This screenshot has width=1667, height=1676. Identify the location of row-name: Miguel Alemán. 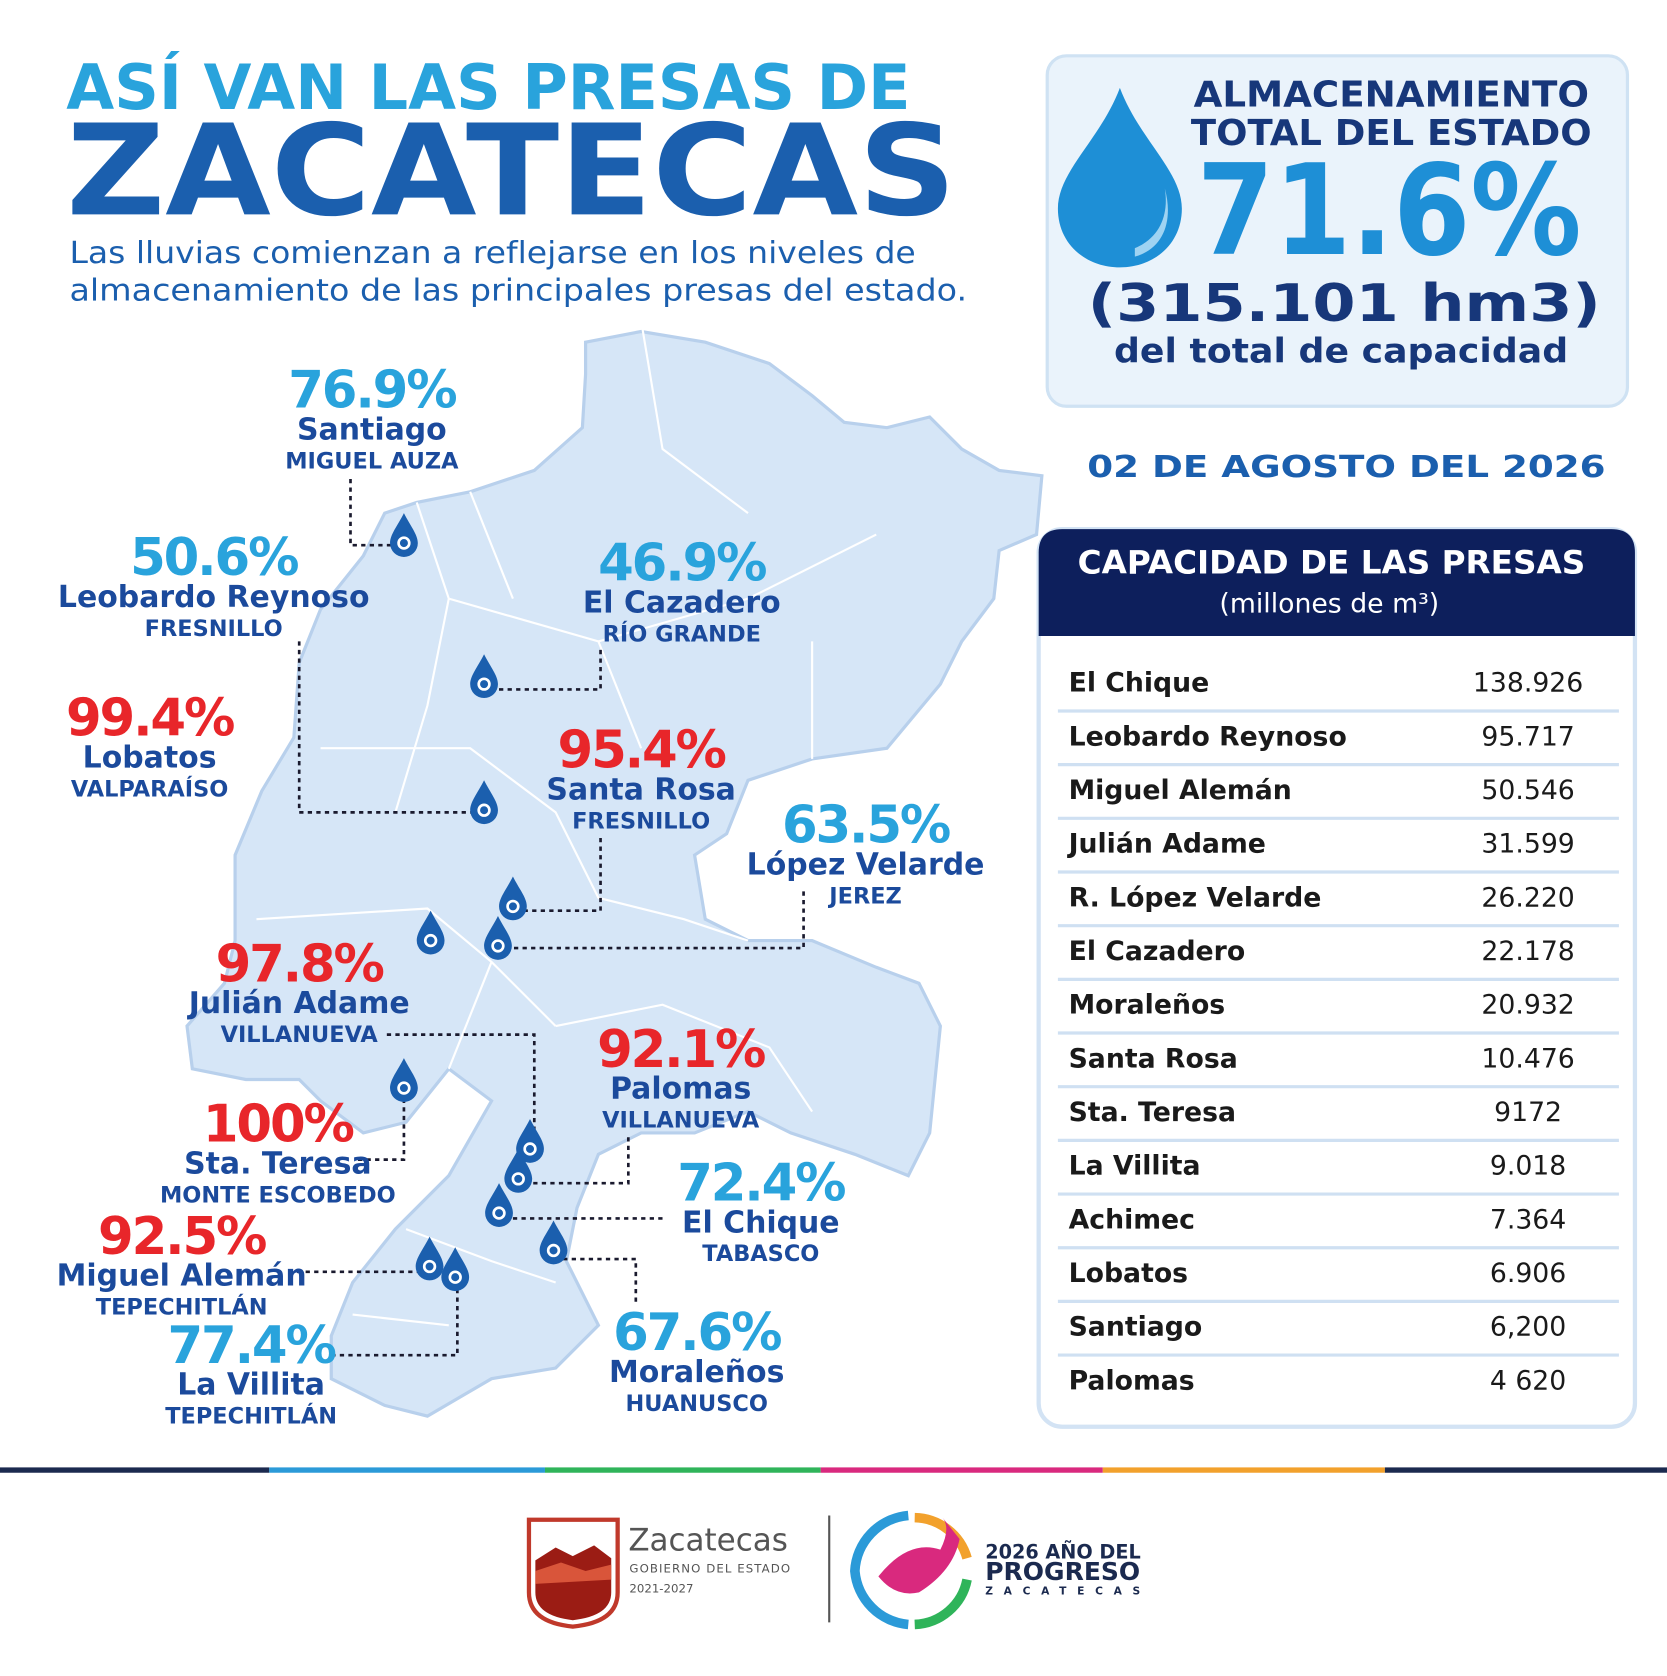
(1180, 790).